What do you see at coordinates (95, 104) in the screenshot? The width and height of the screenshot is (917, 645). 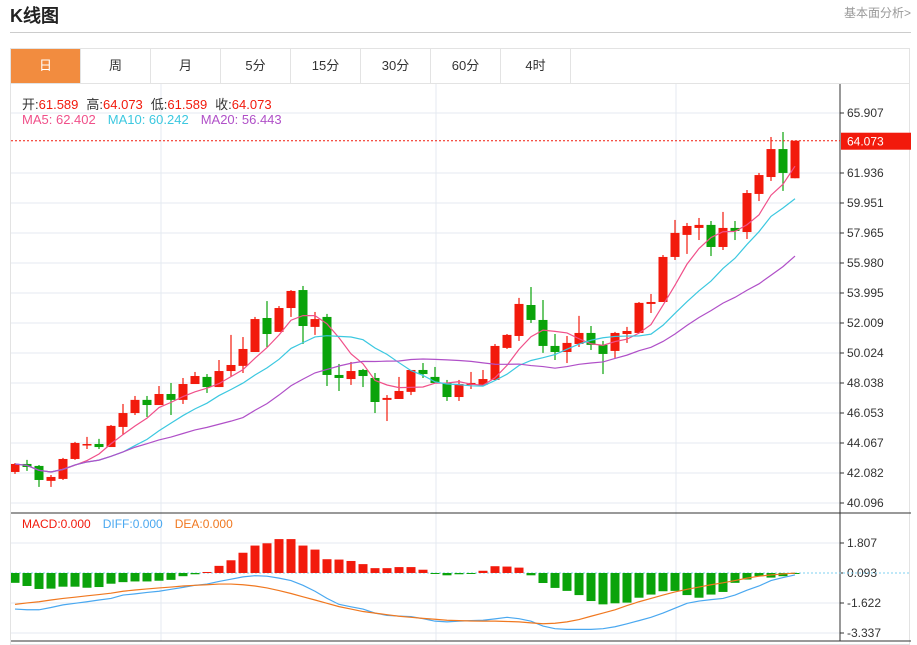 I see `high-label: 高:` at bounding box center [95, 104].